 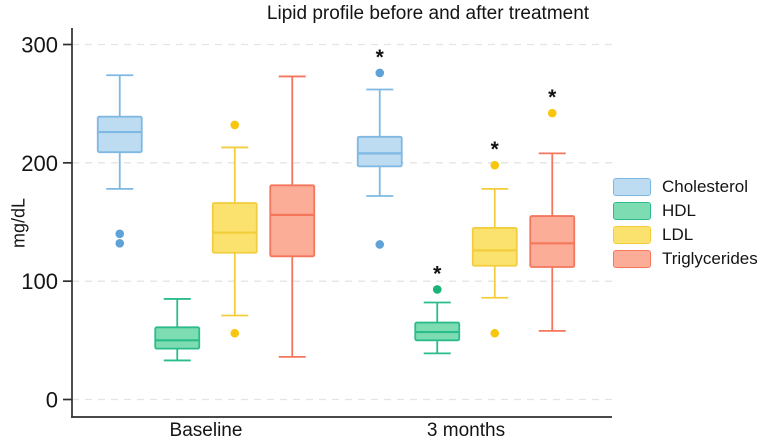 I want to click on box-hdl-3-months: *, so click(x=437, y=308).